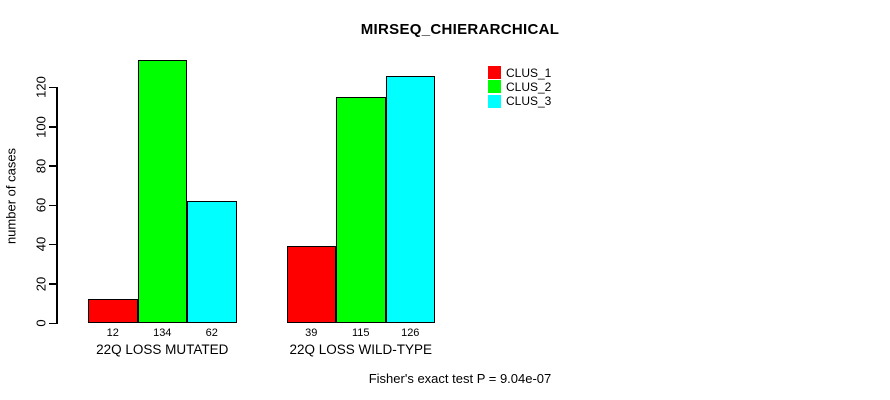 The image size is (890, 400). I want to click on legend-label-clus_2: CLUS_2, so click(529, 86).